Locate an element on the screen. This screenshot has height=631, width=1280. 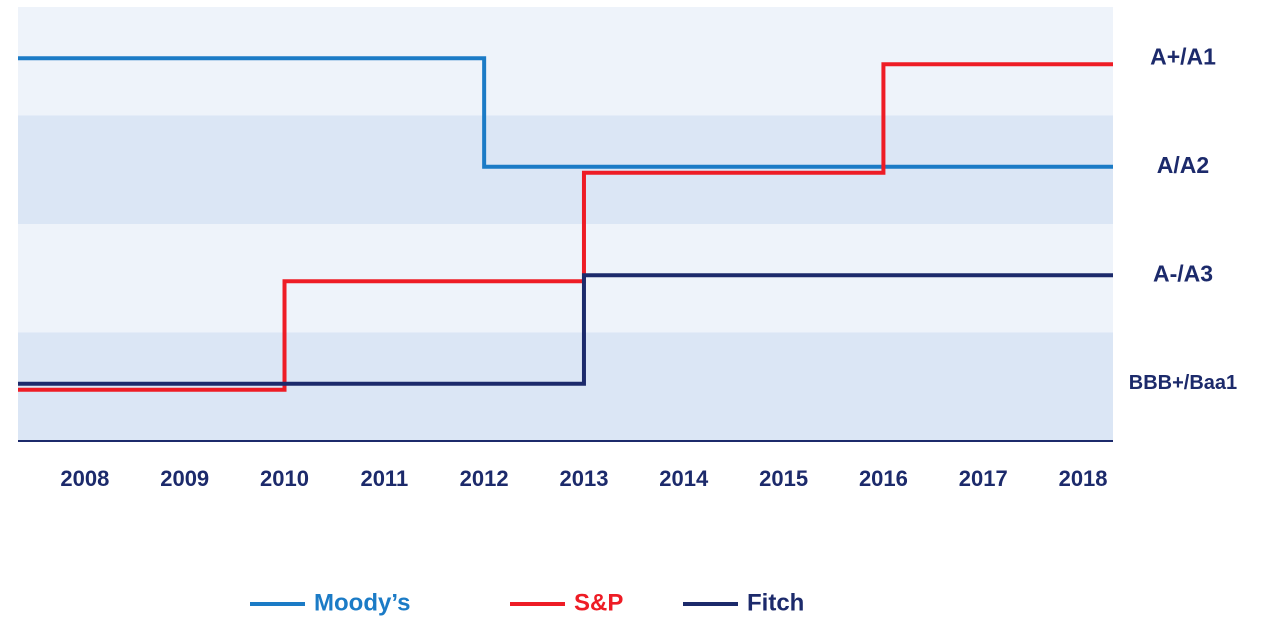
x-tick-label: 2016 is located at coordinates (883, 478).